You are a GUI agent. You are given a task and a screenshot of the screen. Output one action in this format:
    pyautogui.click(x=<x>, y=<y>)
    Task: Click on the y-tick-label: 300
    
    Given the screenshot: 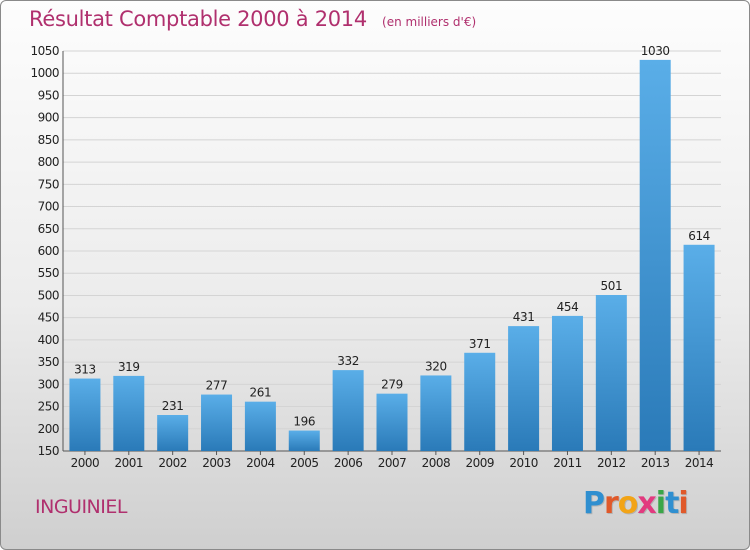 What is the action you would take?
    pyautogui.click(x=48, y=384)
    